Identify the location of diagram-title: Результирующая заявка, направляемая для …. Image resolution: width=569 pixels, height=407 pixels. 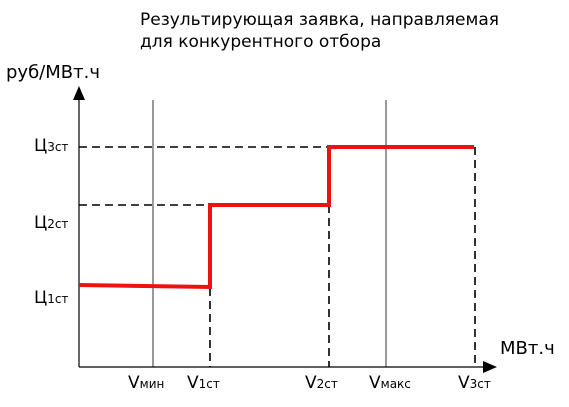
(319, 31).